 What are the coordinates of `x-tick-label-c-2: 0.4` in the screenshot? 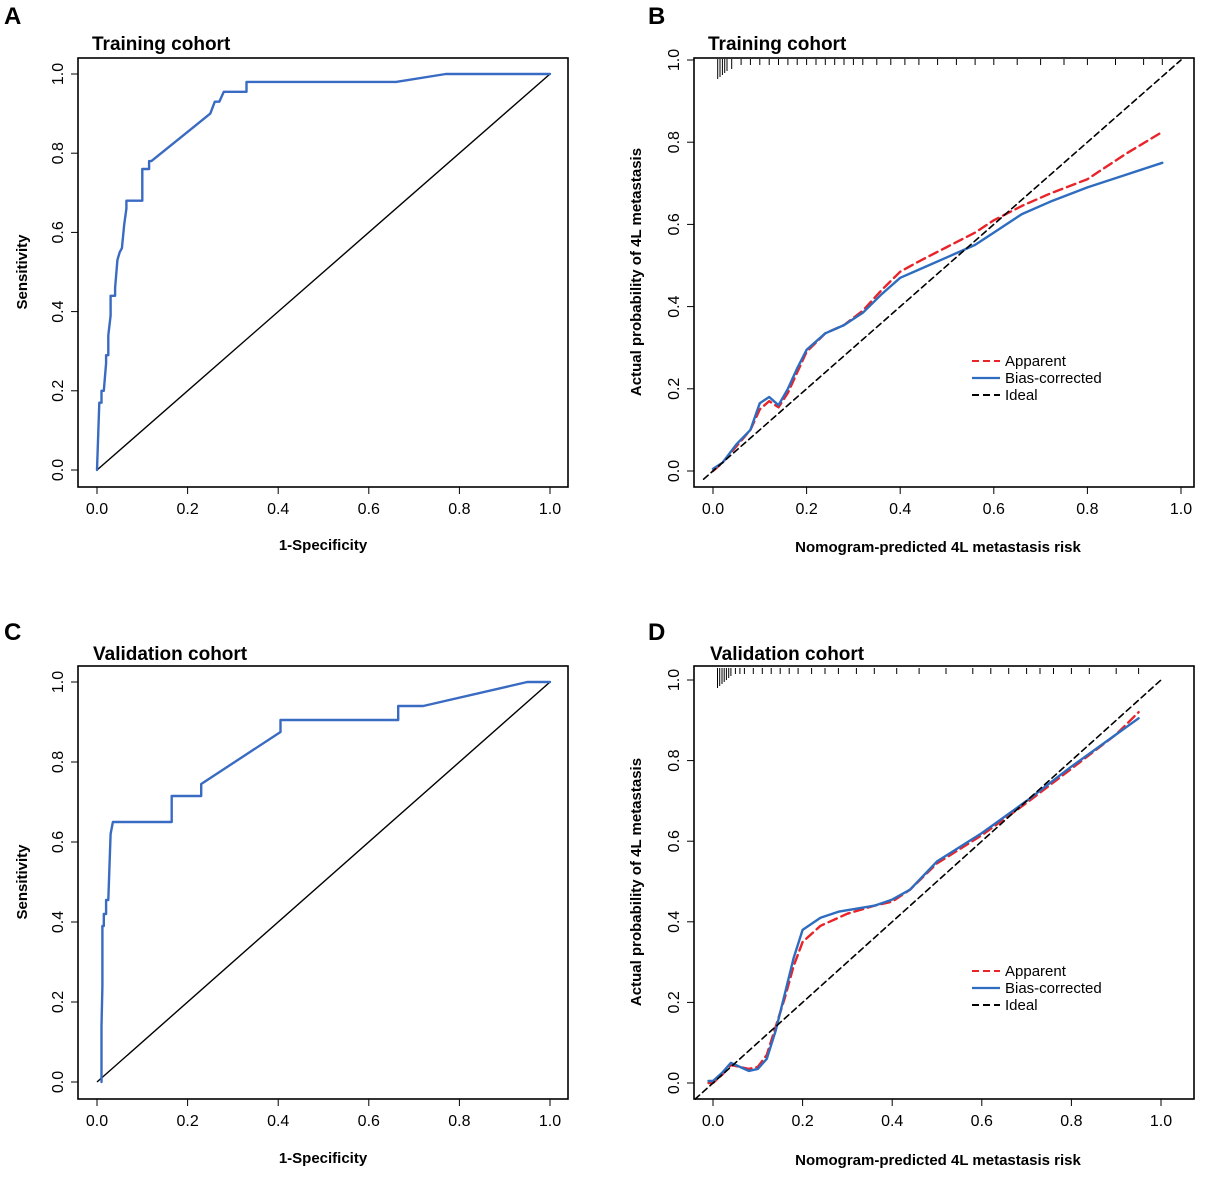 It's located at (278, 1121).